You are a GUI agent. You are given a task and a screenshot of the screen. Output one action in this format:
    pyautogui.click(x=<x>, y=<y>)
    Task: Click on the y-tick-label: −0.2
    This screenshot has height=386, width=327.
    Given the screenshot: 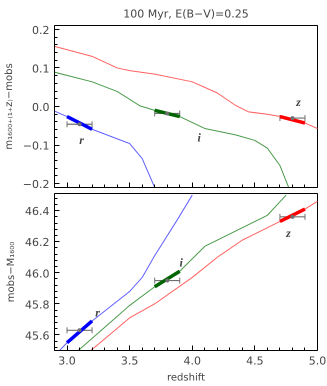 What is the action you would take?
    pyautogui.click(x=36, y=185)
    